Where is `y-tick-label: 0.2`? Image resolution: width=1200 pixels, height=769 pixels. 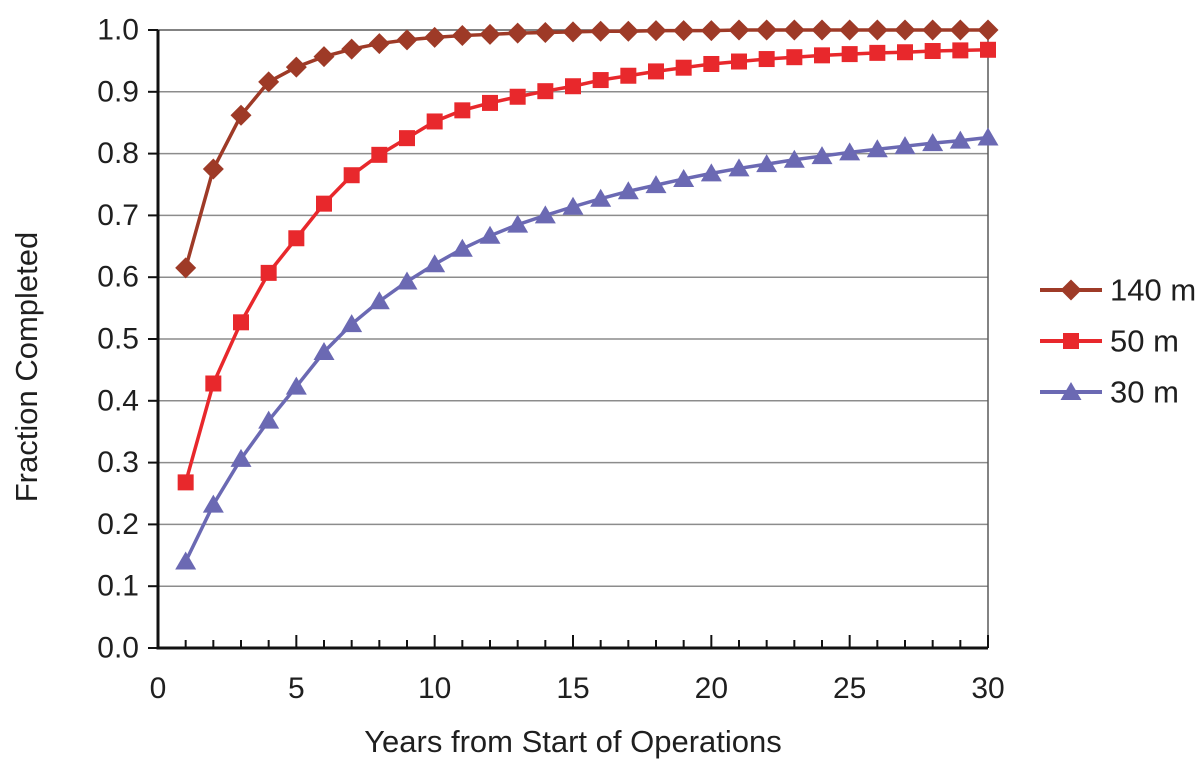 y-tick-label: 0.2 is located at coordinates (118, 524).